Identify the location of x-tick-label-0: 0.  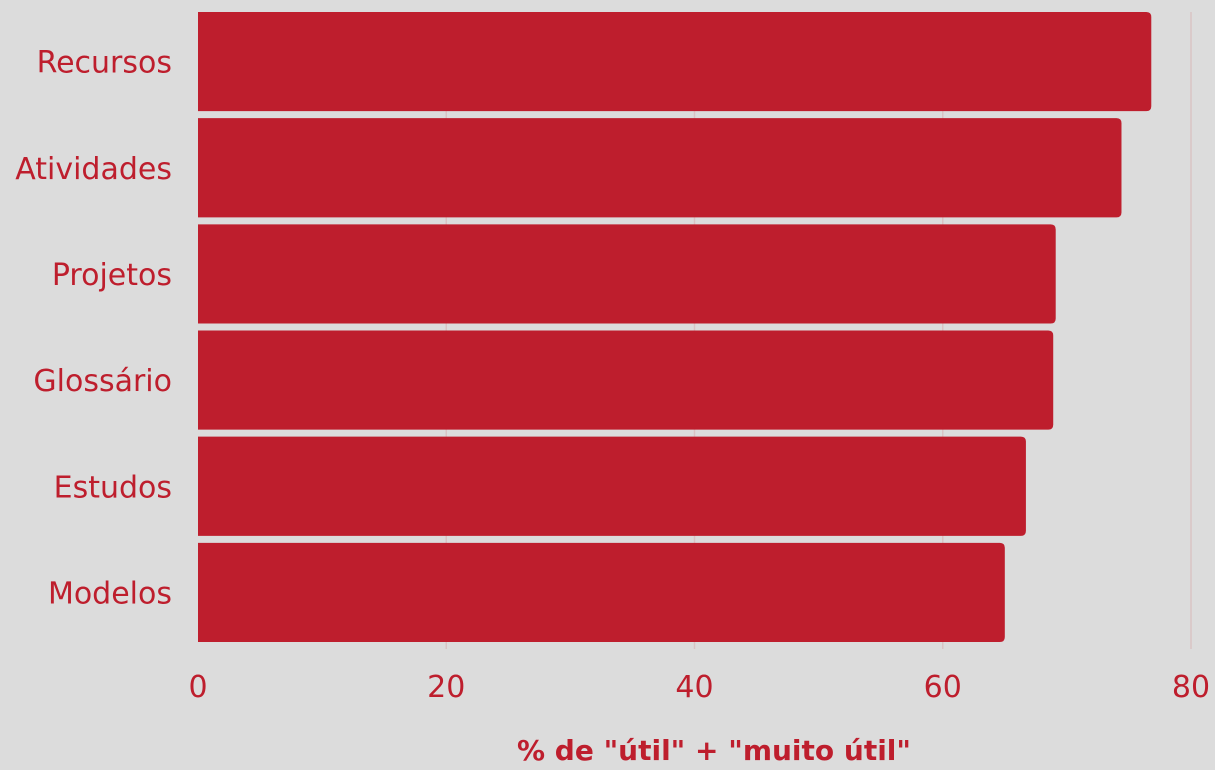
(197, 687).